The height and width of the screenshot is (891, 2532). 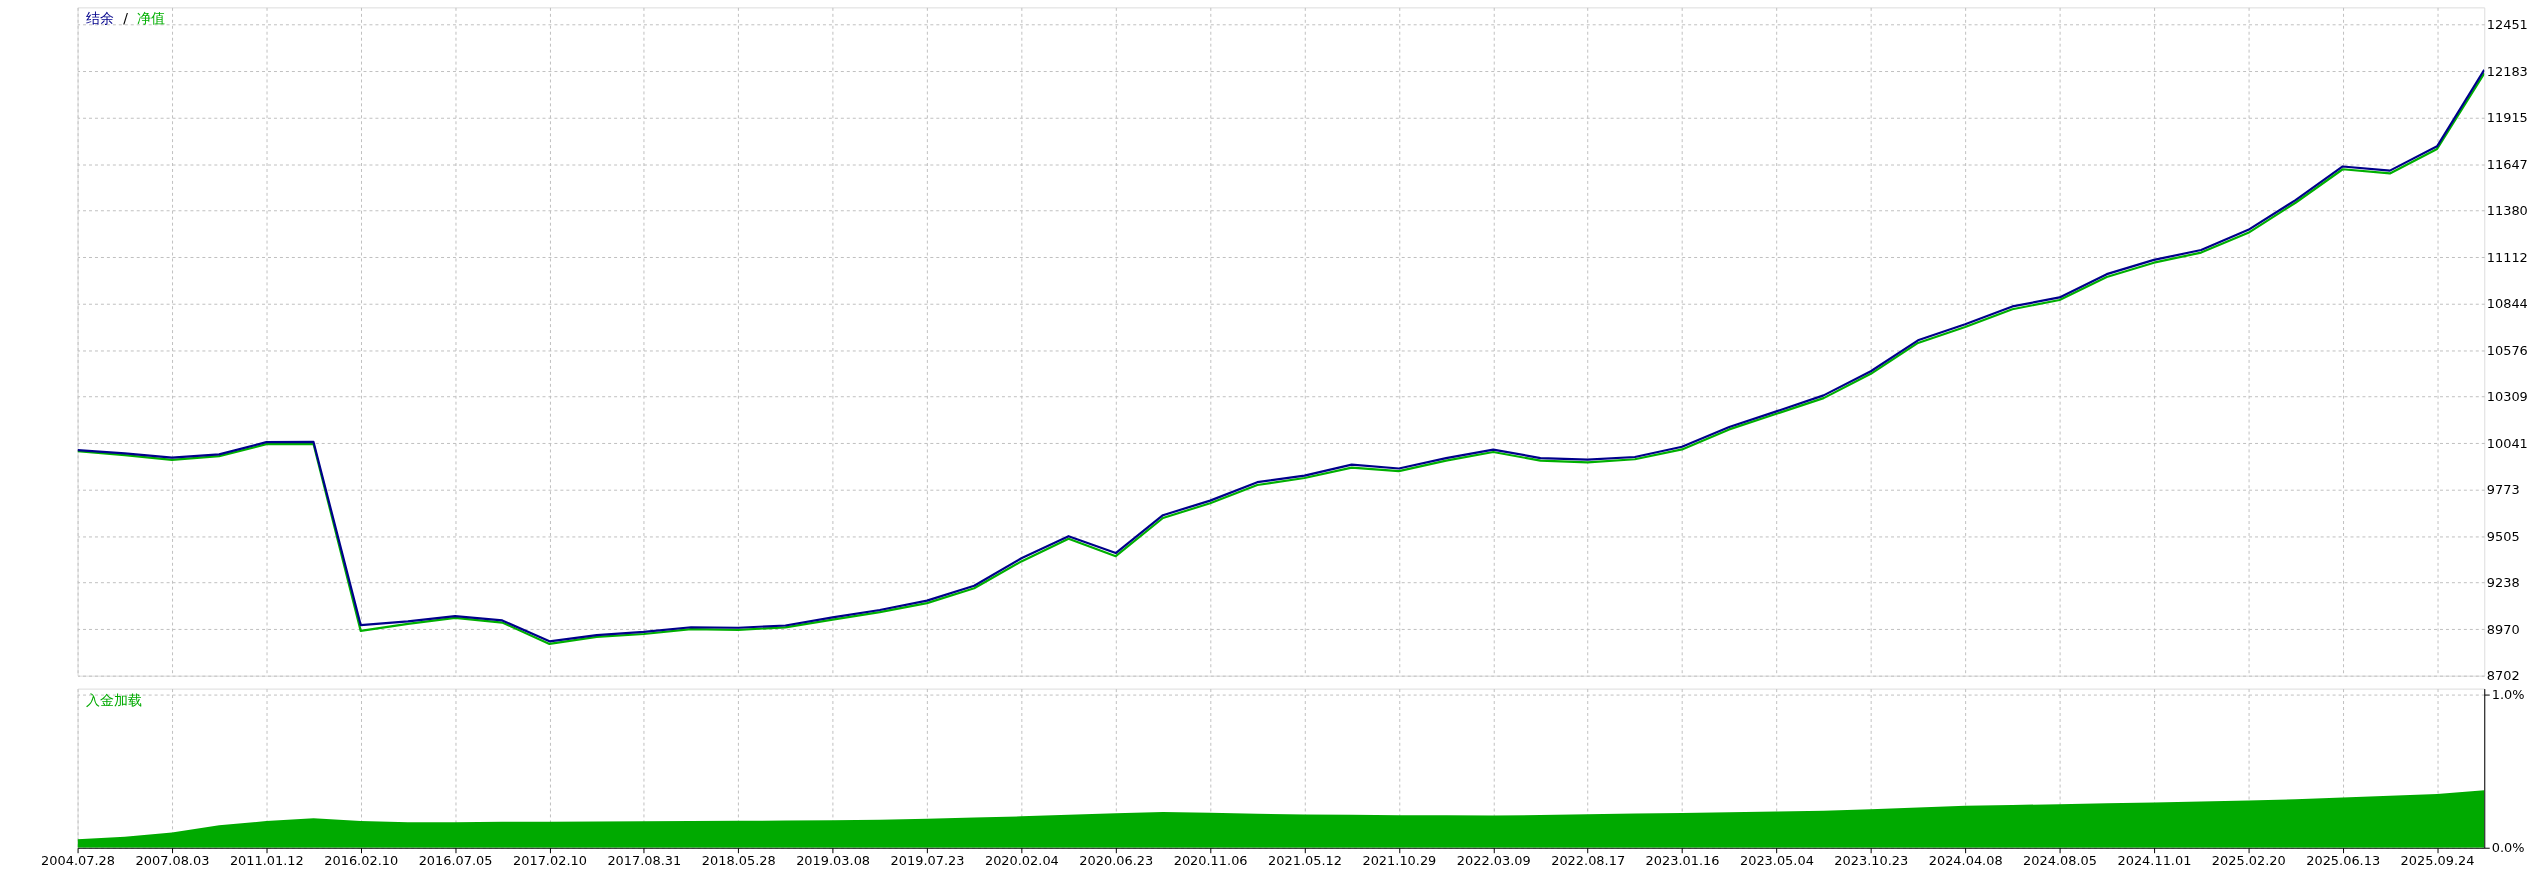 What do you see at coordinates (2343, 861) in the screenshot?
I see `x-tick-label: 2025.06.13` at bounding box center [2343, 861].